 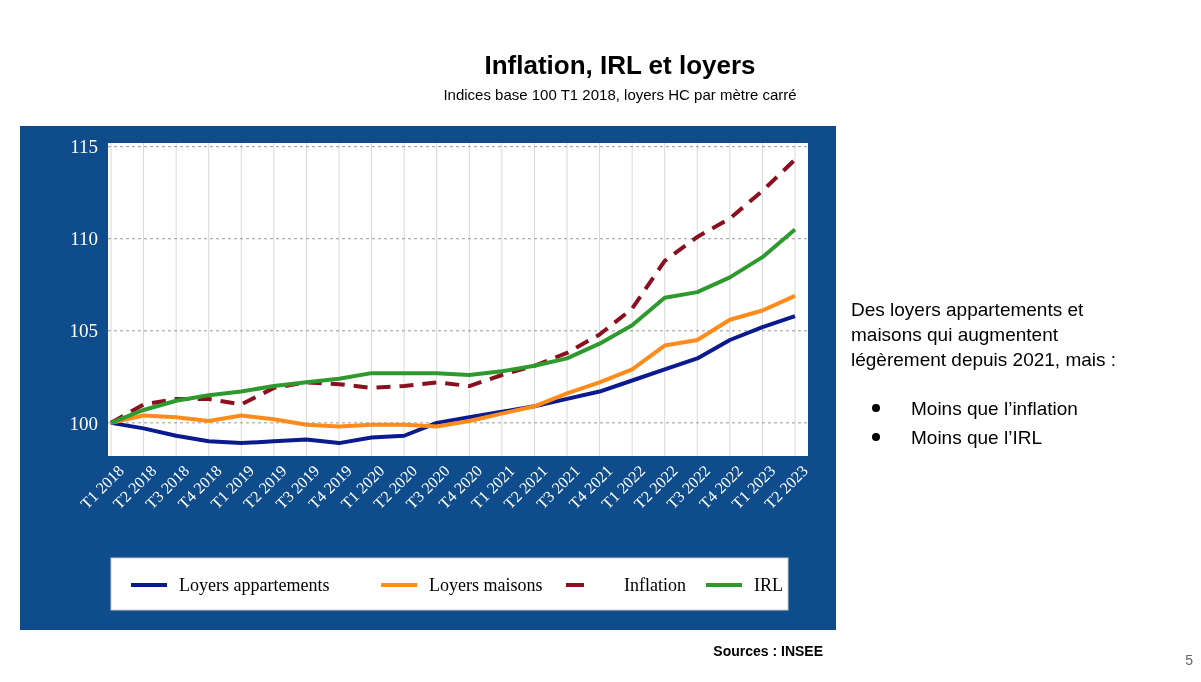 What do you see at coordinates (83, 423) in the screenshot?
I see `y-tick-label: 100` at bounding box center [83, 423].